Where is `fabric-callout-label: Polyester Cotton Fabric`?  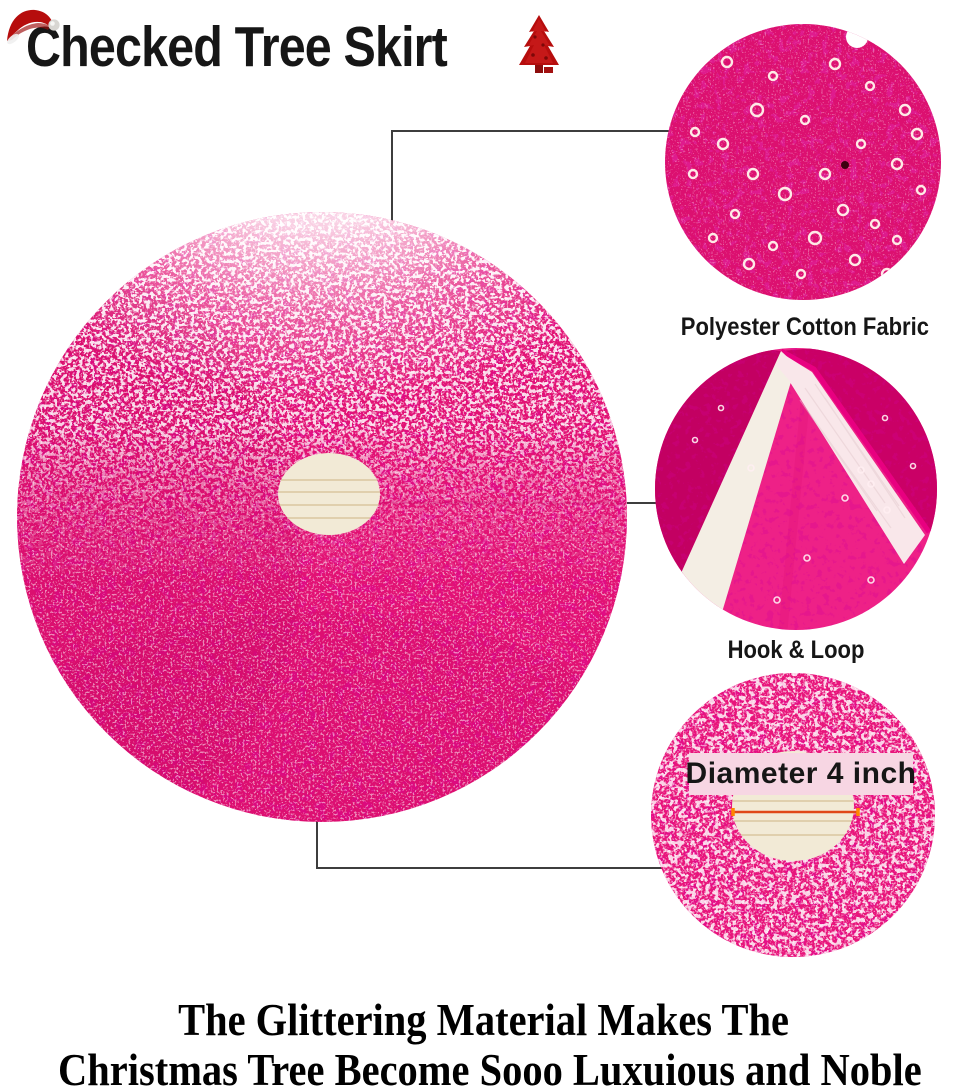
fabric-callout-label: Polyester Cotton Fabric is located at coordinates (804, 327).